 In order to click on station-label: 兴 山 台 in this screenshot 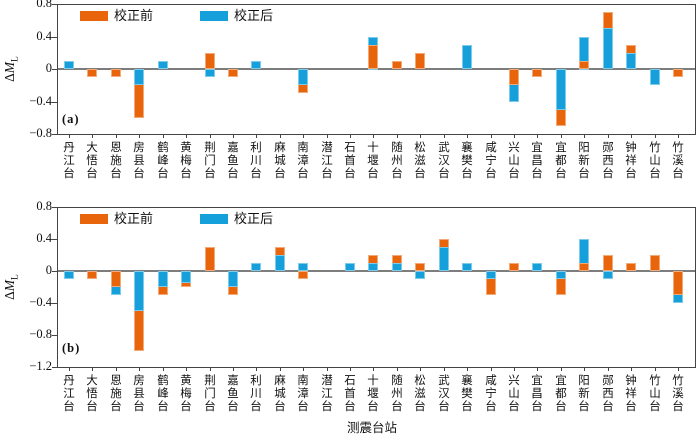, I will do `click(514, 161)`.